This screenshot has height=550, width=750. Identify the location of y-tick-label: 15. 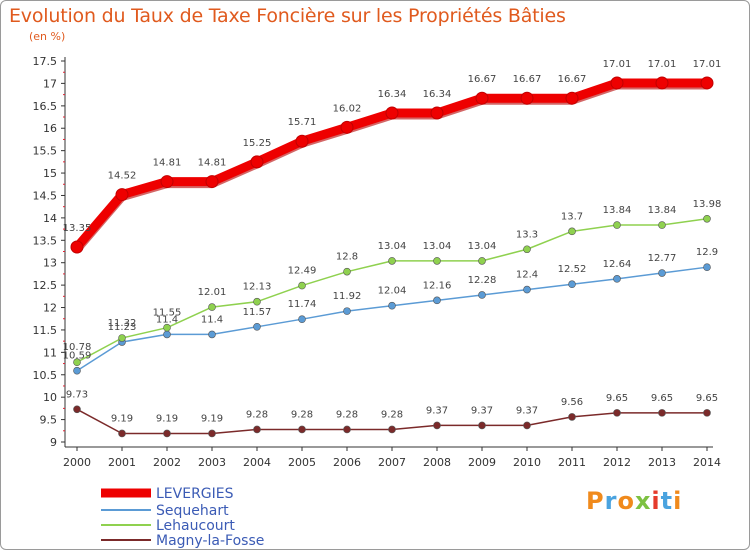
(50, 173).